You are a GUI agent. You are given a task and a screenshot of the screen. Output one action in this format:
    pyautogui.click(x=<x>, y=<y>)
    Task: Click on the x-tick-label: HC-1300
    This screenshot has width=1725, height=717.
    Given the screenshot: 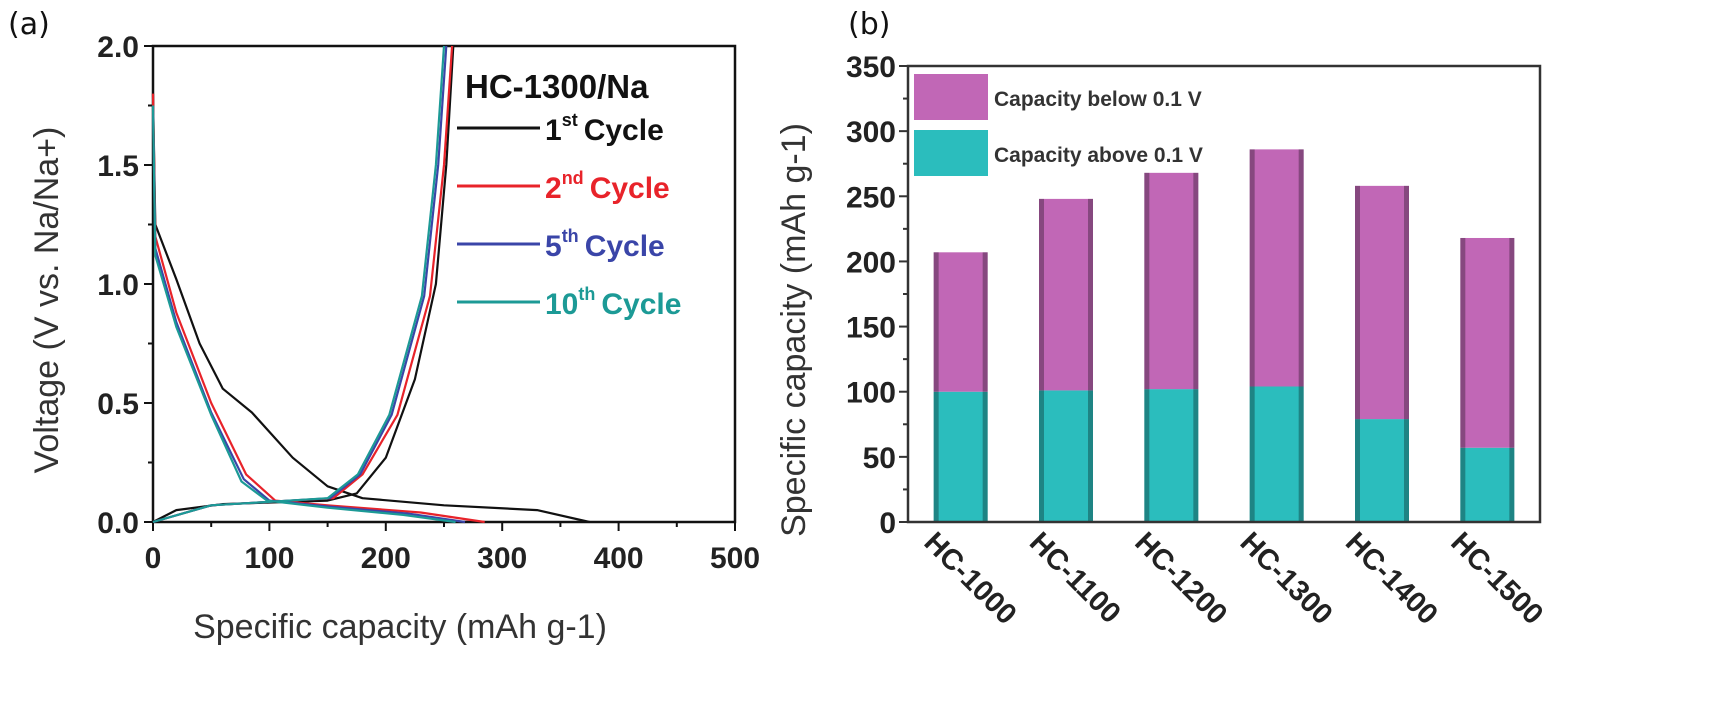 What is the action you would take?
    pyautogui.click(x=1286, y=578)
    